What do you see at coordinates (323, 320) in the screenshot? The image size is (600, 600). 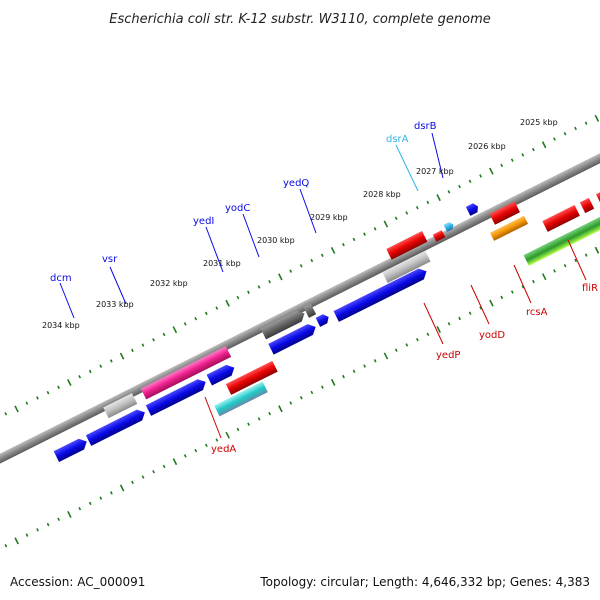 I see `gene-arrow-yodC` at bounding box center [323, 320].